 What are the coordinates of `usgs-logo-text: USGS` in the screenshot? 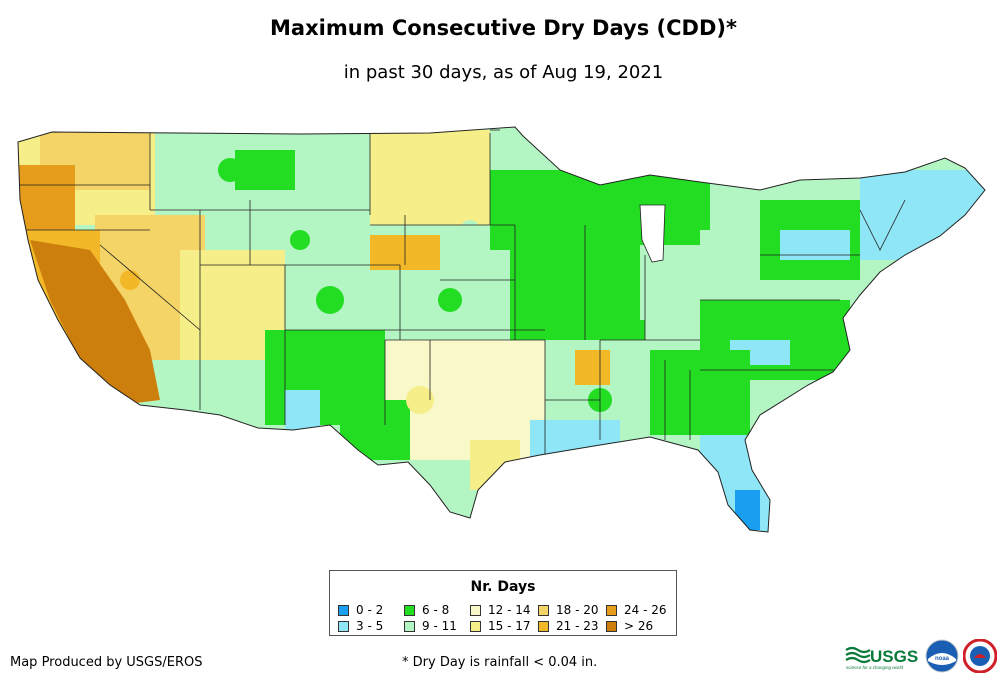 It's located at (894, 656).